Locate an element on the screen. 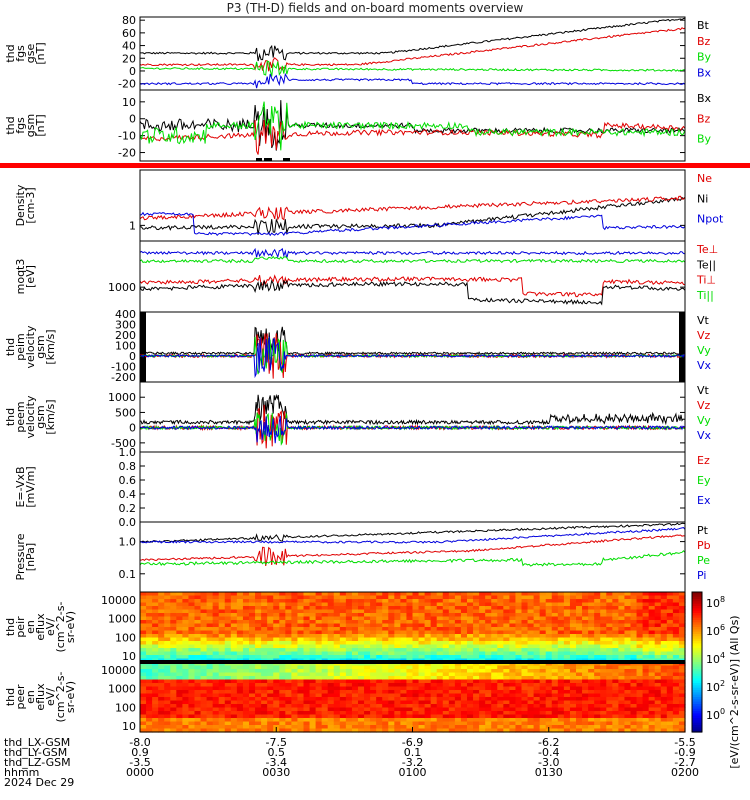 The height and width of the screenshot is (800, 750). panel-2-frame is located at coordinates (412, 125).